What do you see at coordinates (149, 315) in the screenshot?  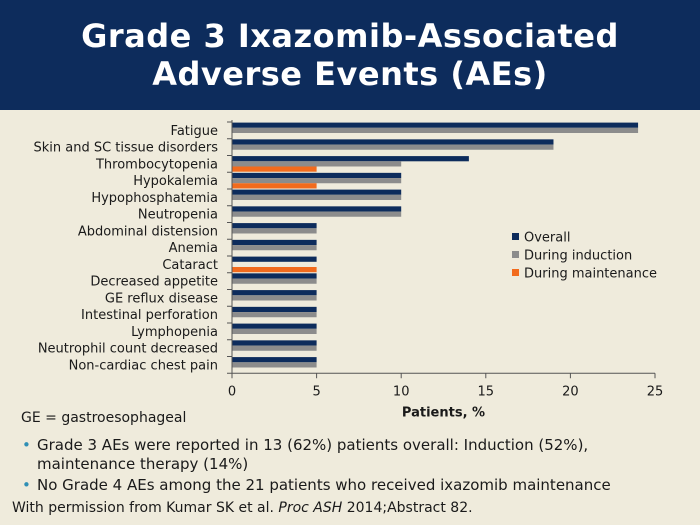 I see `category-label: Intestinal perforation` at bounding box center [149, 315].